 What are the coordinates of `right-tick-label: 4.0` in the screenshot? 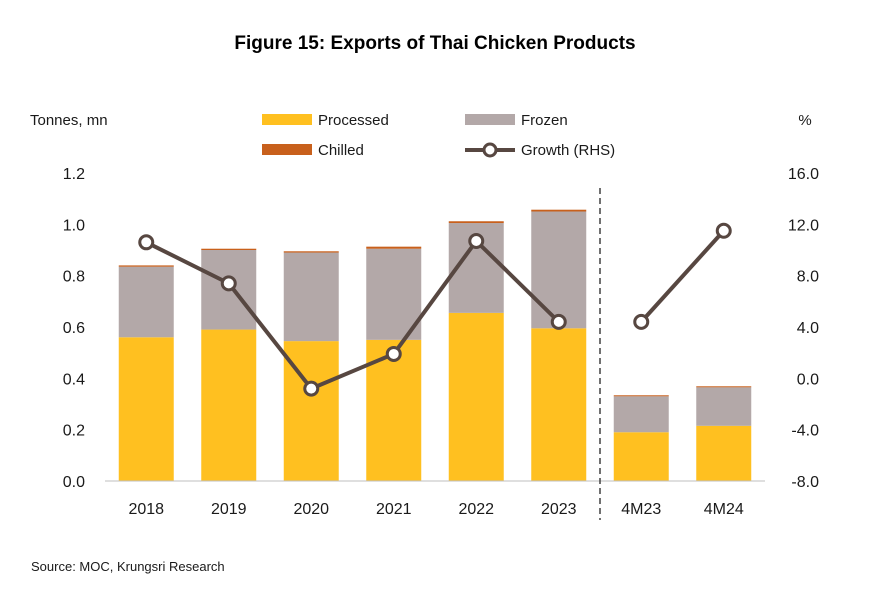 It's located at (808, 328).